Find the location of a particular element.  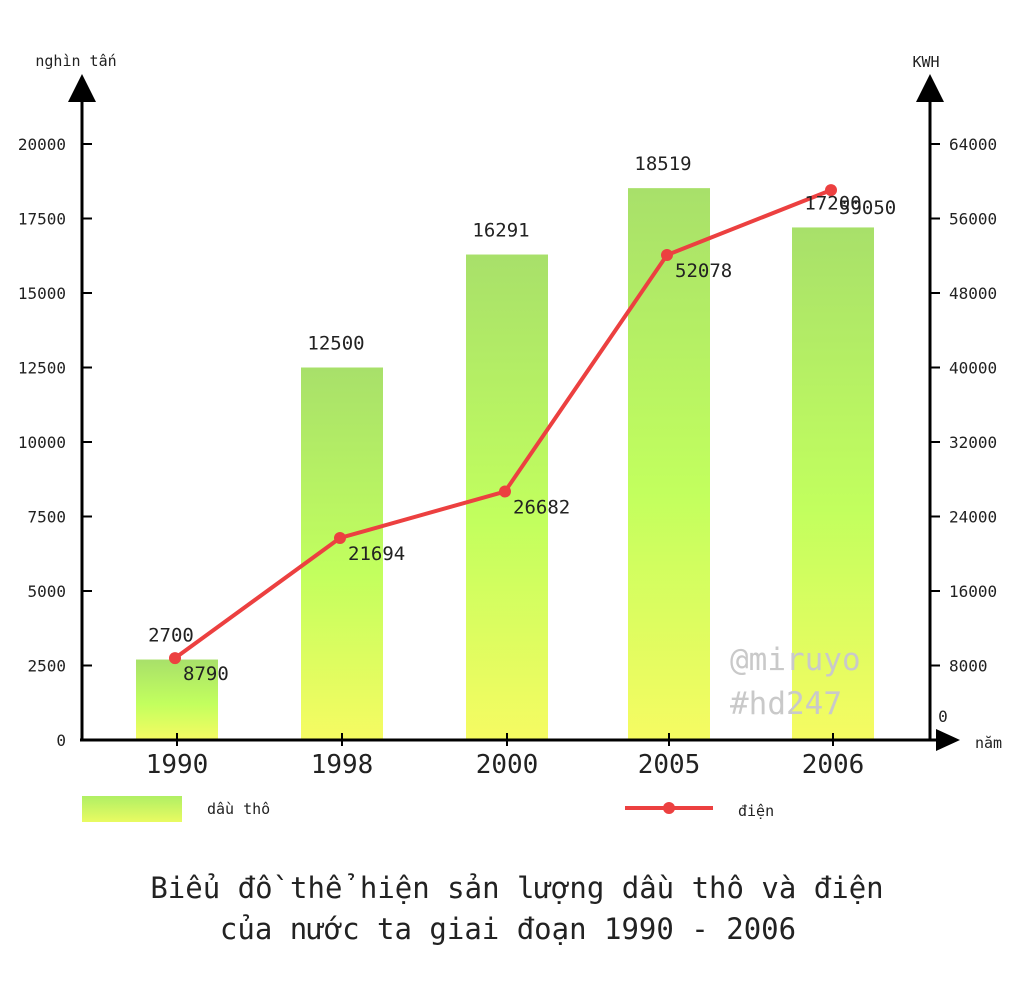

x-tick-label-2005: 2005 is located at coordinates (669, 765).